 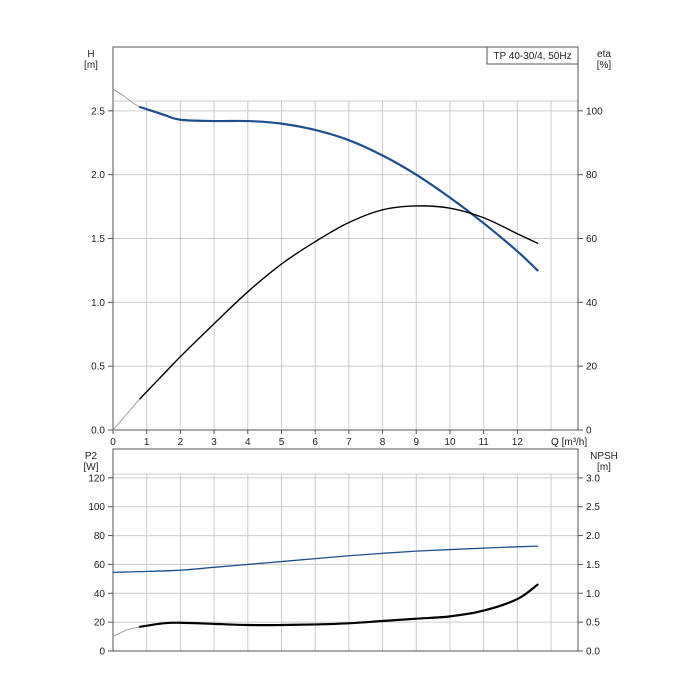 I want to click on y-left-tick-label: 80, so click(x=100, y=536).